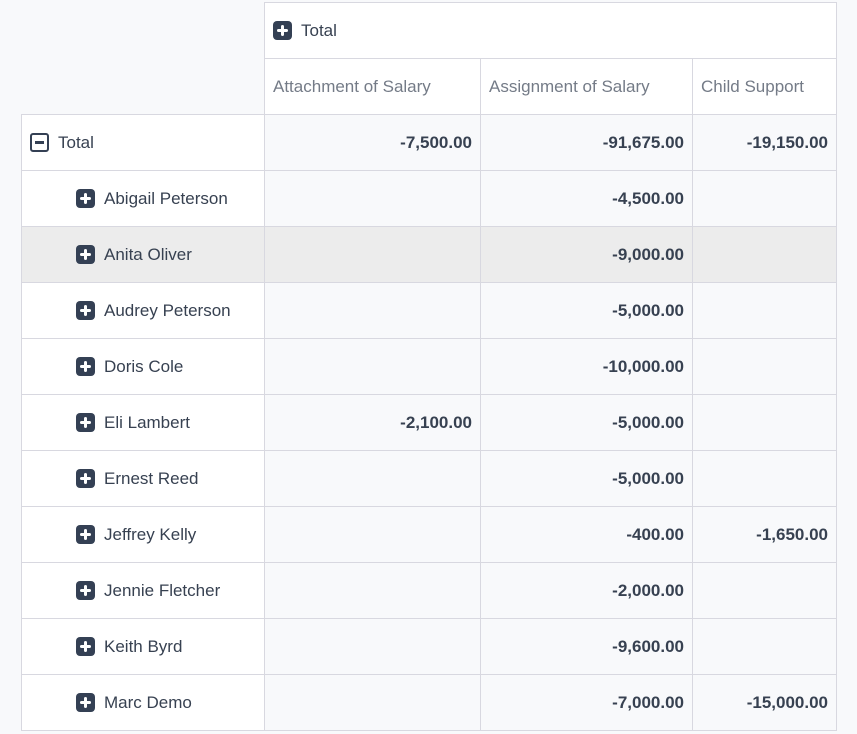 Image resolution: width=857 pixels, height=734 pixels. What do you see at coordinates (764, 142) in the screenshot?
I see `pivot-cell: -19,150.00` at bounding box center [764, 142].